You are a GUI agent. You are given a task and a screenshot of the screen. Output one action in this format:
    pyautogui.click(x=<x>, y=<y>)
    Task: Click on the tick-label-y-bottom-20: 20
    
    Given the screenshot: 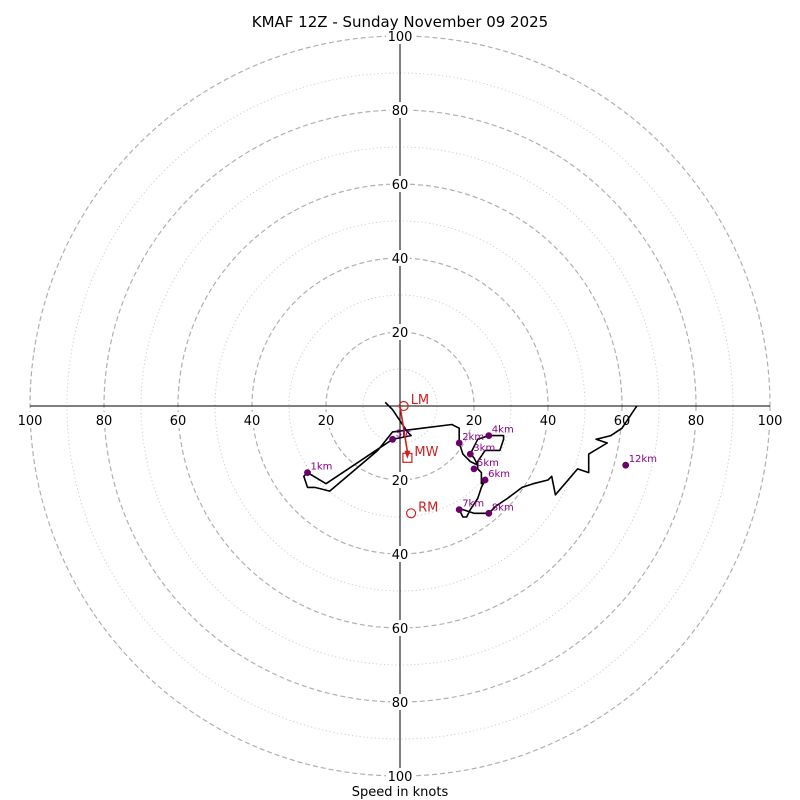 What is the action you would take?
    pyautogui.click(x=400, y=481)
    